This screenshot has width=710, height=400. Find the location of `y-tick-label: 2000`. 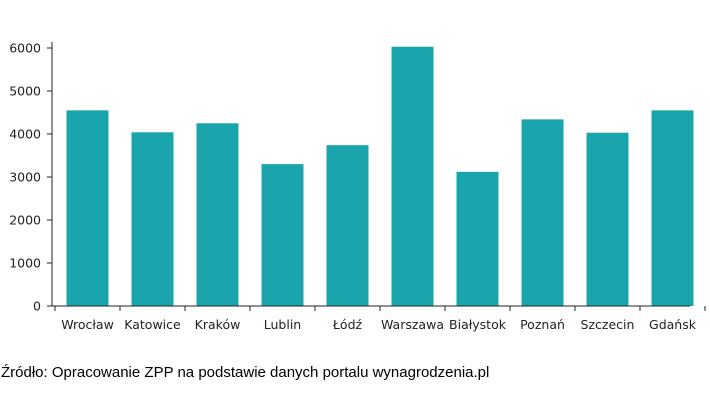

y-tick-label: 2000 is located at coordinates (25, 220).